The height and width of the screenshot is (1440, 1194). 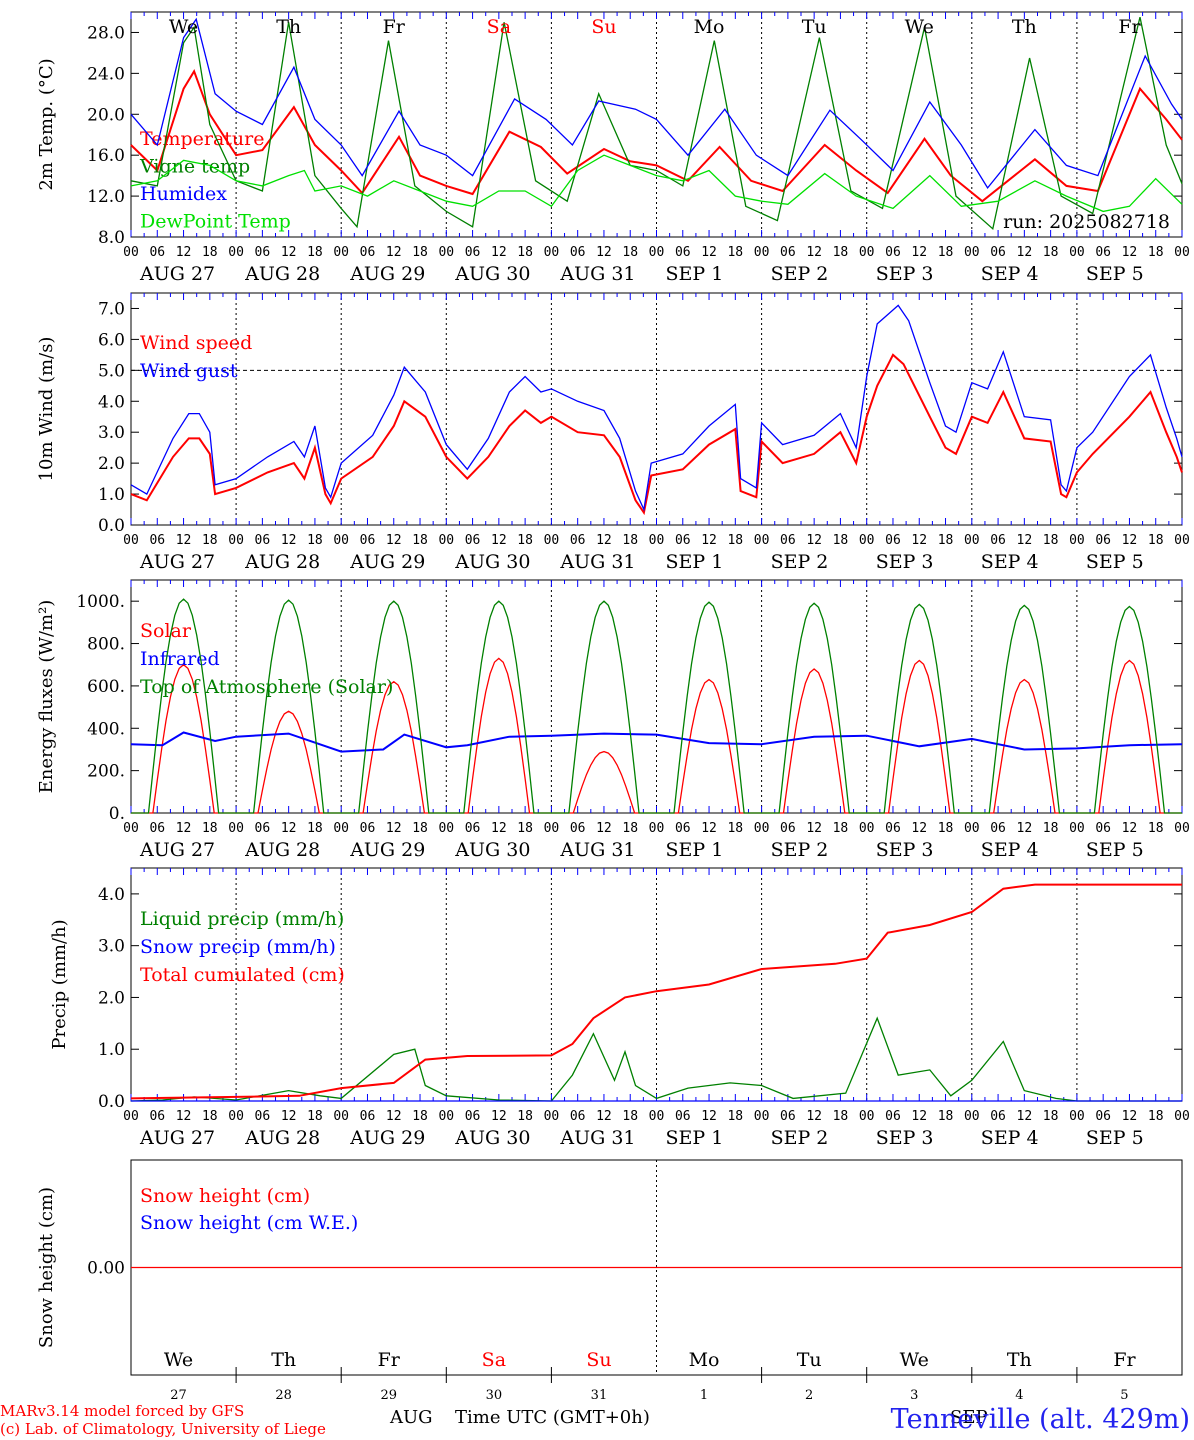 What do you see at coordinates (166, 631) in the screenshot?
I see `legend-entry: Solar` at bounding box center [166, 631].